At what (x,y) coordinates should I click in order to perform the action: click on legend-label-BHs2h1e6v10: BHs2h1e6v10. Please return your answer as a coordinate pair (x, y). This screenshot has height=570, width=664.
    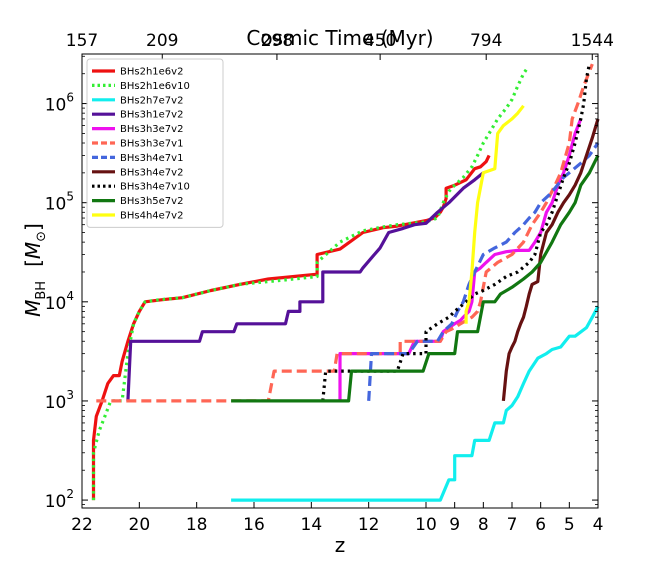
    Looking at the image, I should click on (155, 86).